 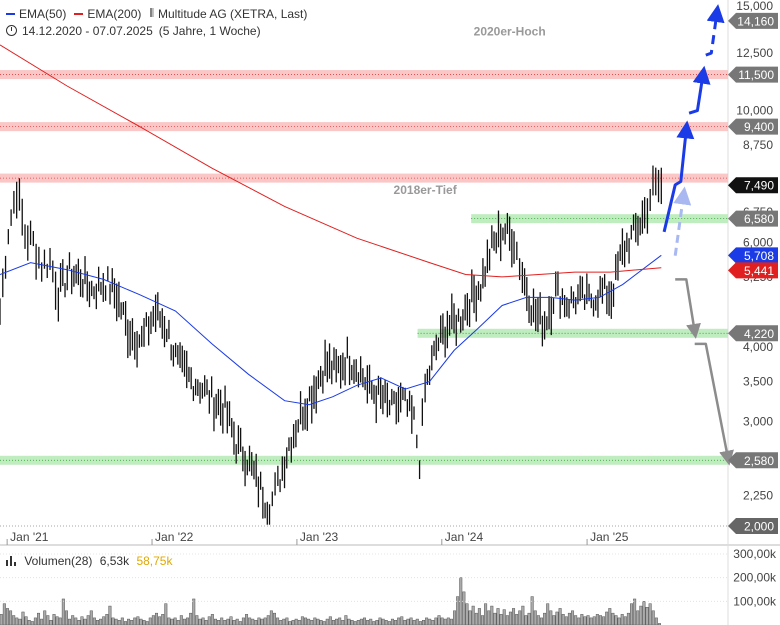 I want to click on y-tick-label: 10,000, so click(x=754, y=111).